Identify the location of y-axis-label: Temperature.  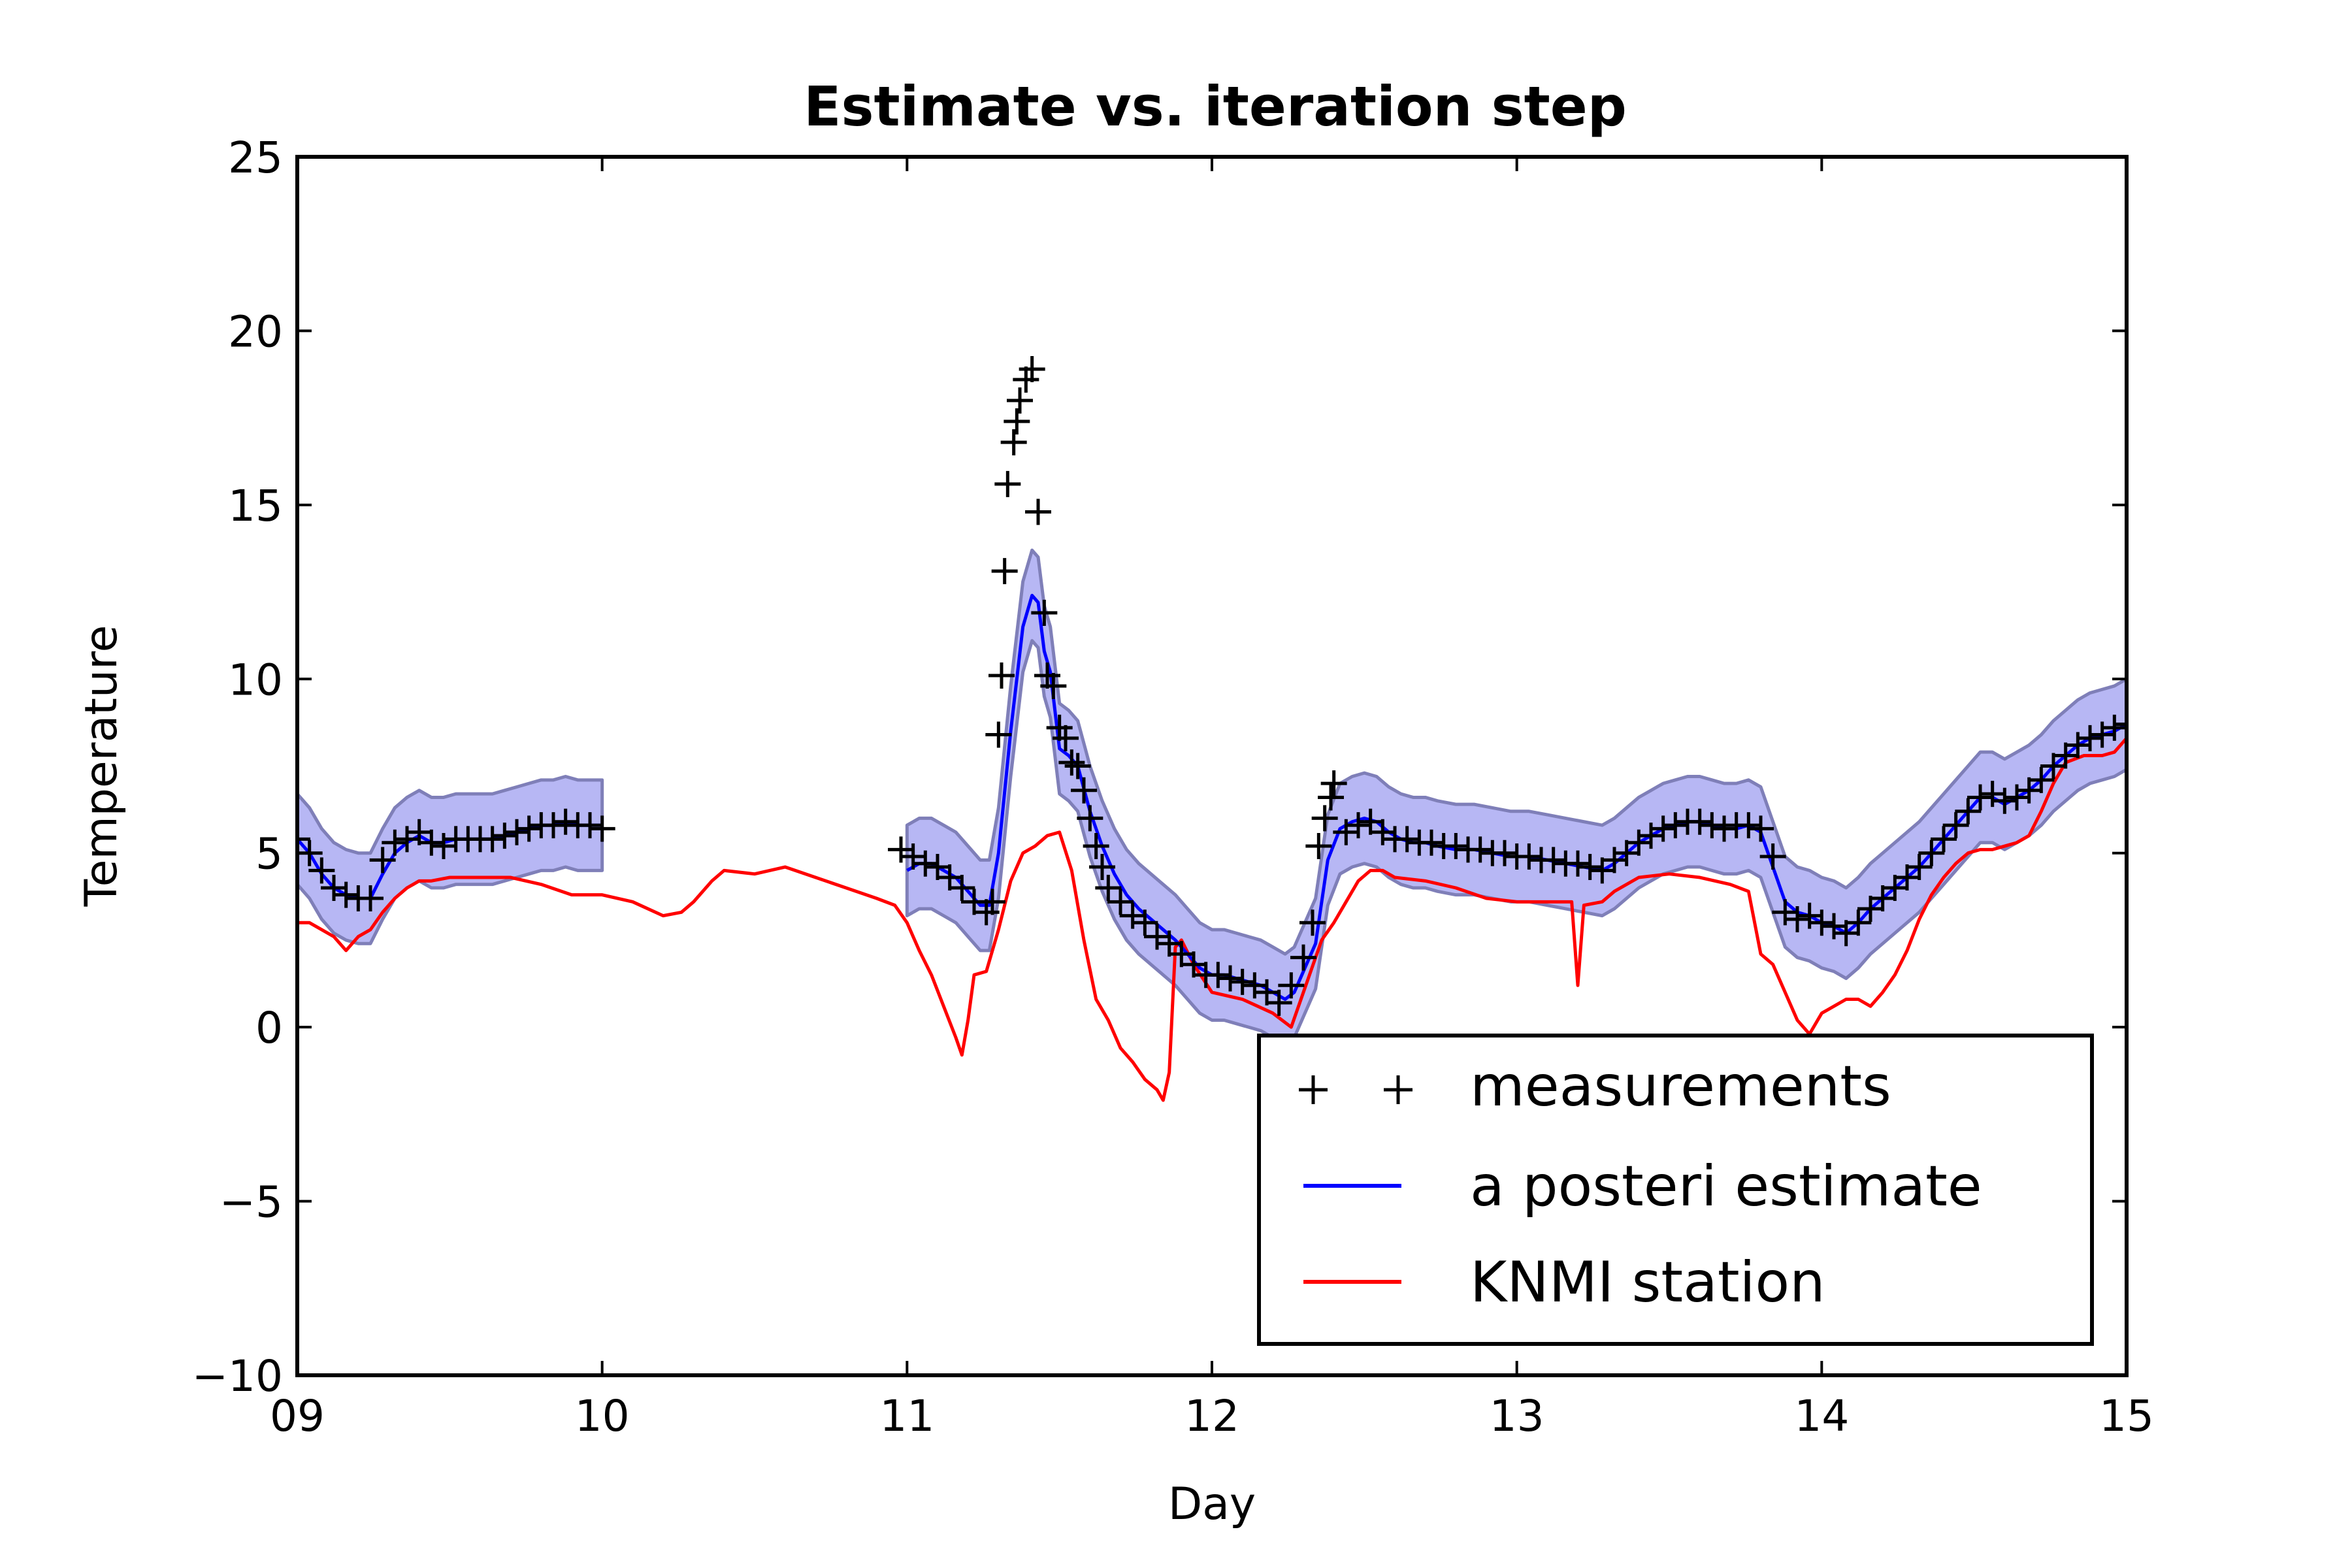
(101, 766).